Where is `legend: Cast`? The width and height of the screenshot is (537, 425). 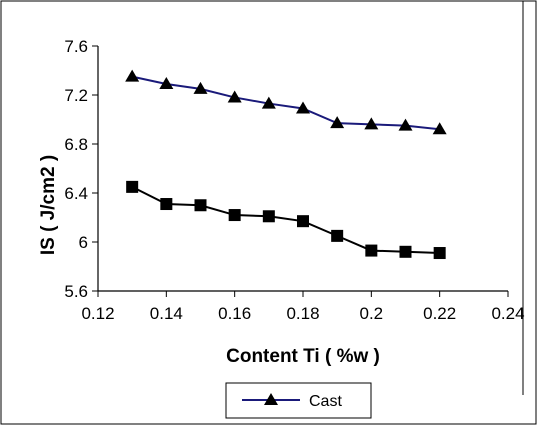
legend: Cast is located at coordinates (298, 400).